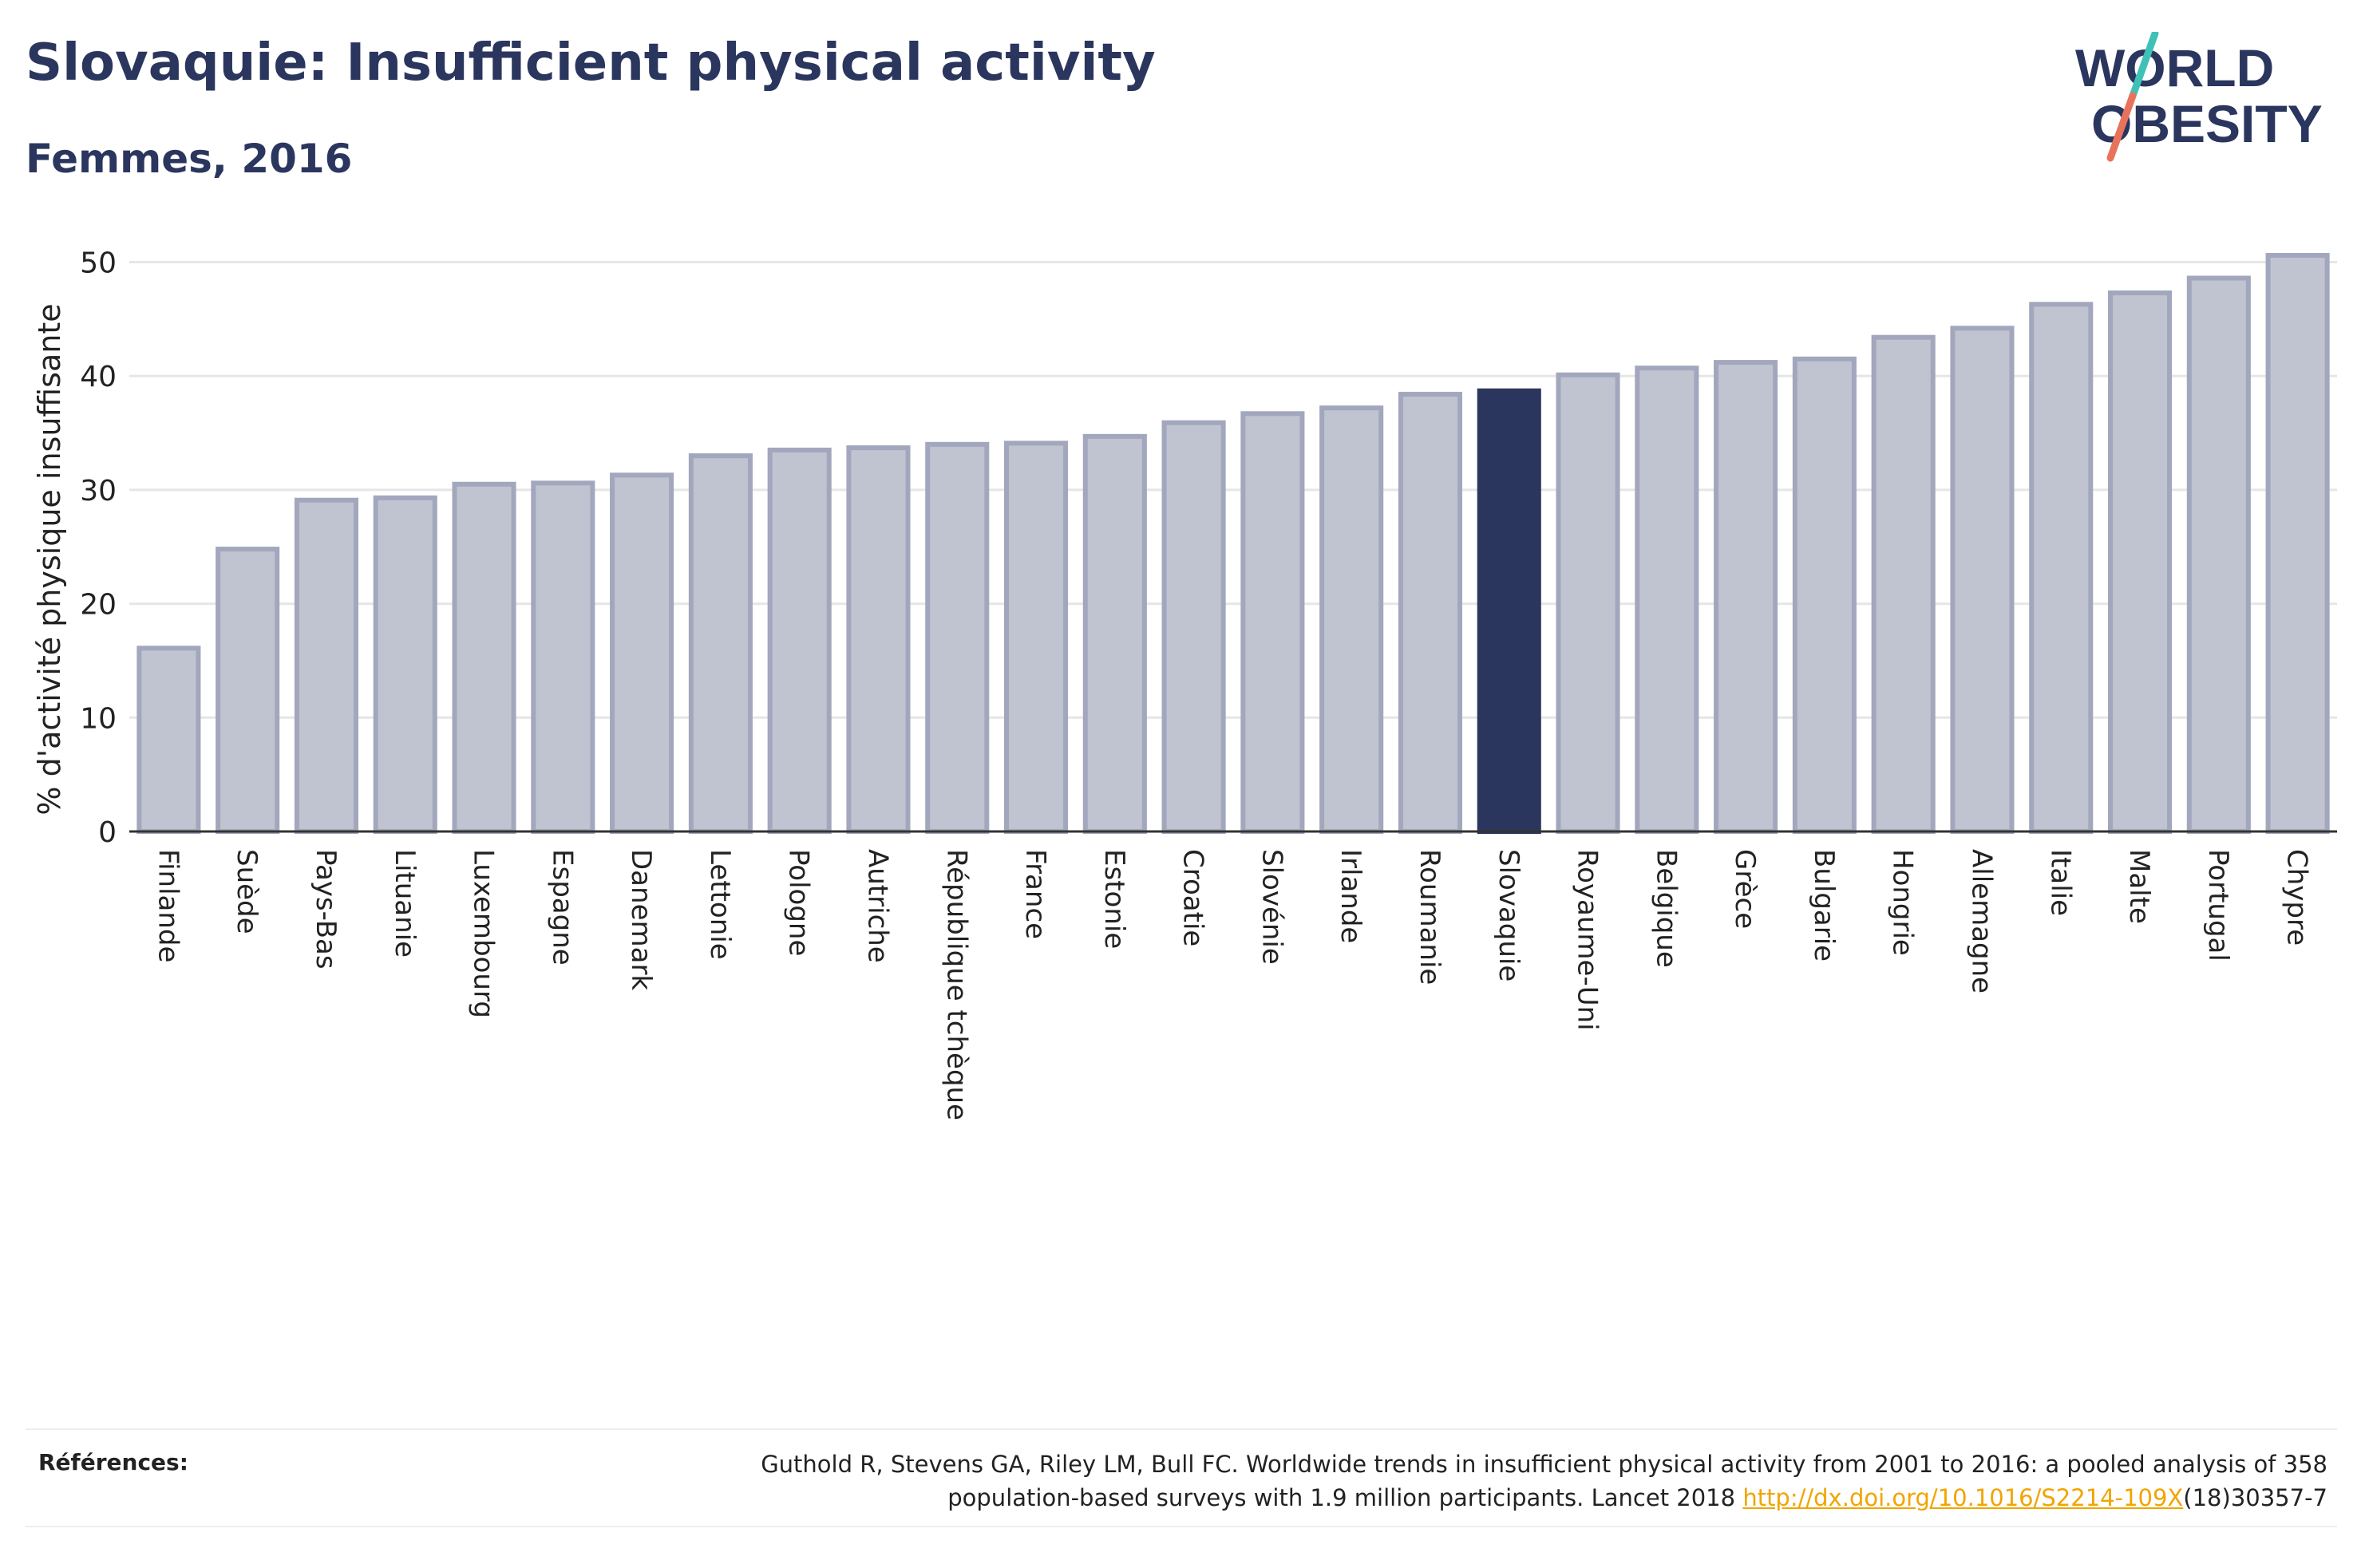  Describe the element at coordinates (1746, 597) in the screenshot. I see `bar-gr-ce` at that location.